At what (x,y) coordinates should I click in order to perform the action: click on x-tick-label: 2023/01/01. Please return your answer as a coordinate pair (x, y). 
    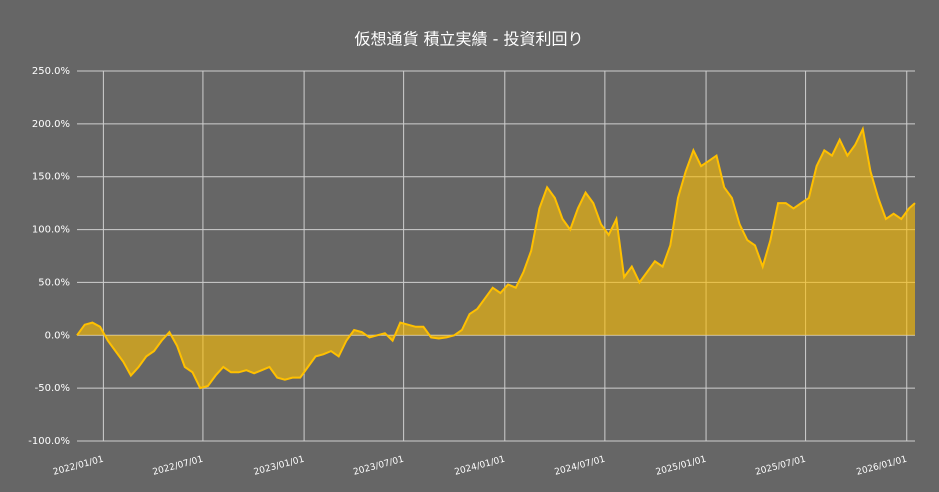
    Looking at the image, I should click on (279, 466).